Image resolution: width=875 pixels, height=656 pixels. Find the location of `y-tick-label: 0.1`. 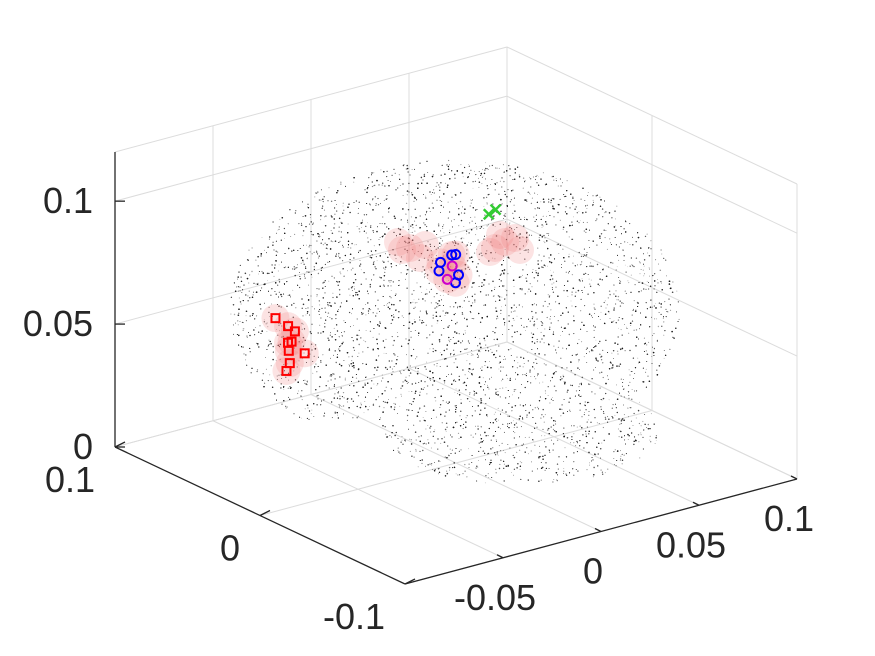

y-tick-label: 0.1 is located at coordinates (70, 479).